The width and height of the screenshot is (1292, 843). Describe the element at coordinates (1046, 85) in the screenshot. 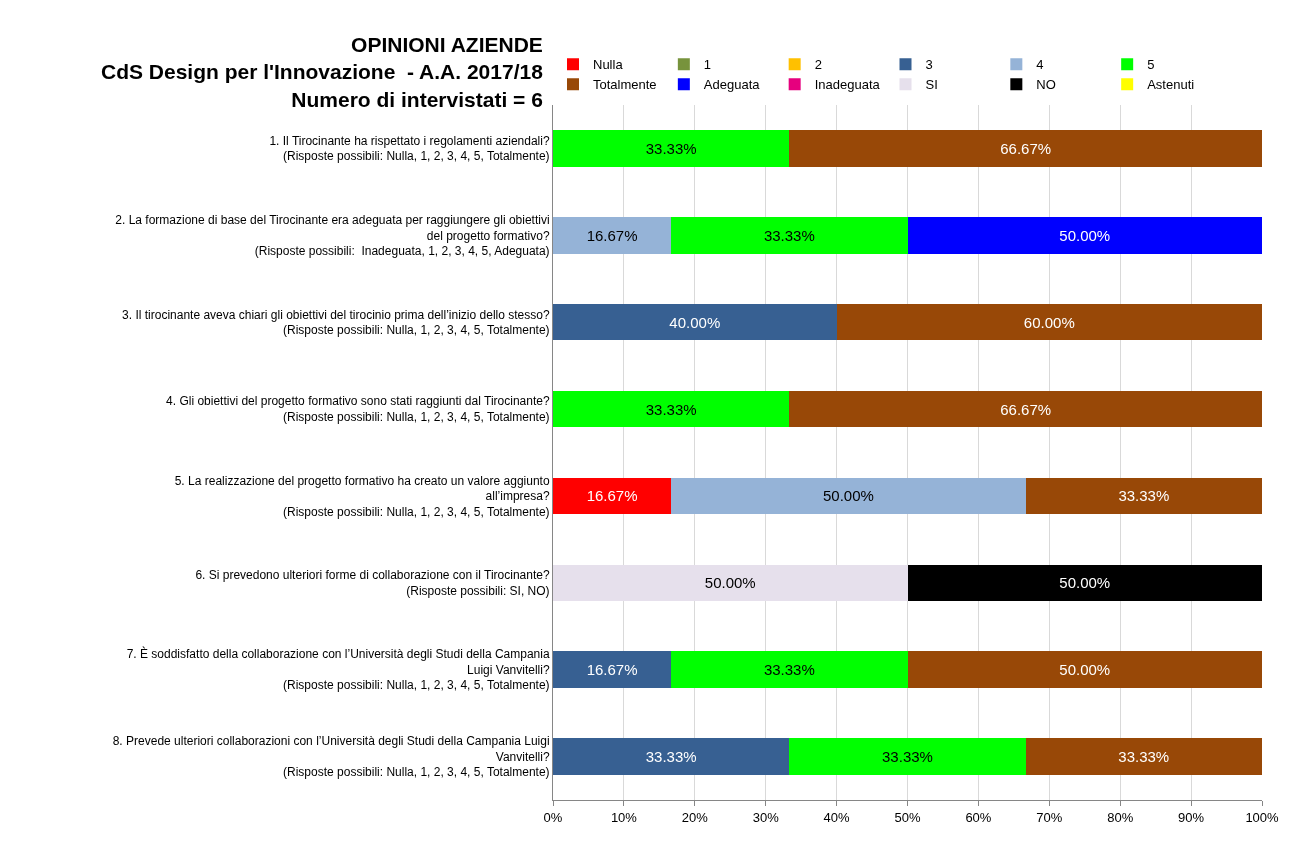

I see `legend-label: NO` at that location.